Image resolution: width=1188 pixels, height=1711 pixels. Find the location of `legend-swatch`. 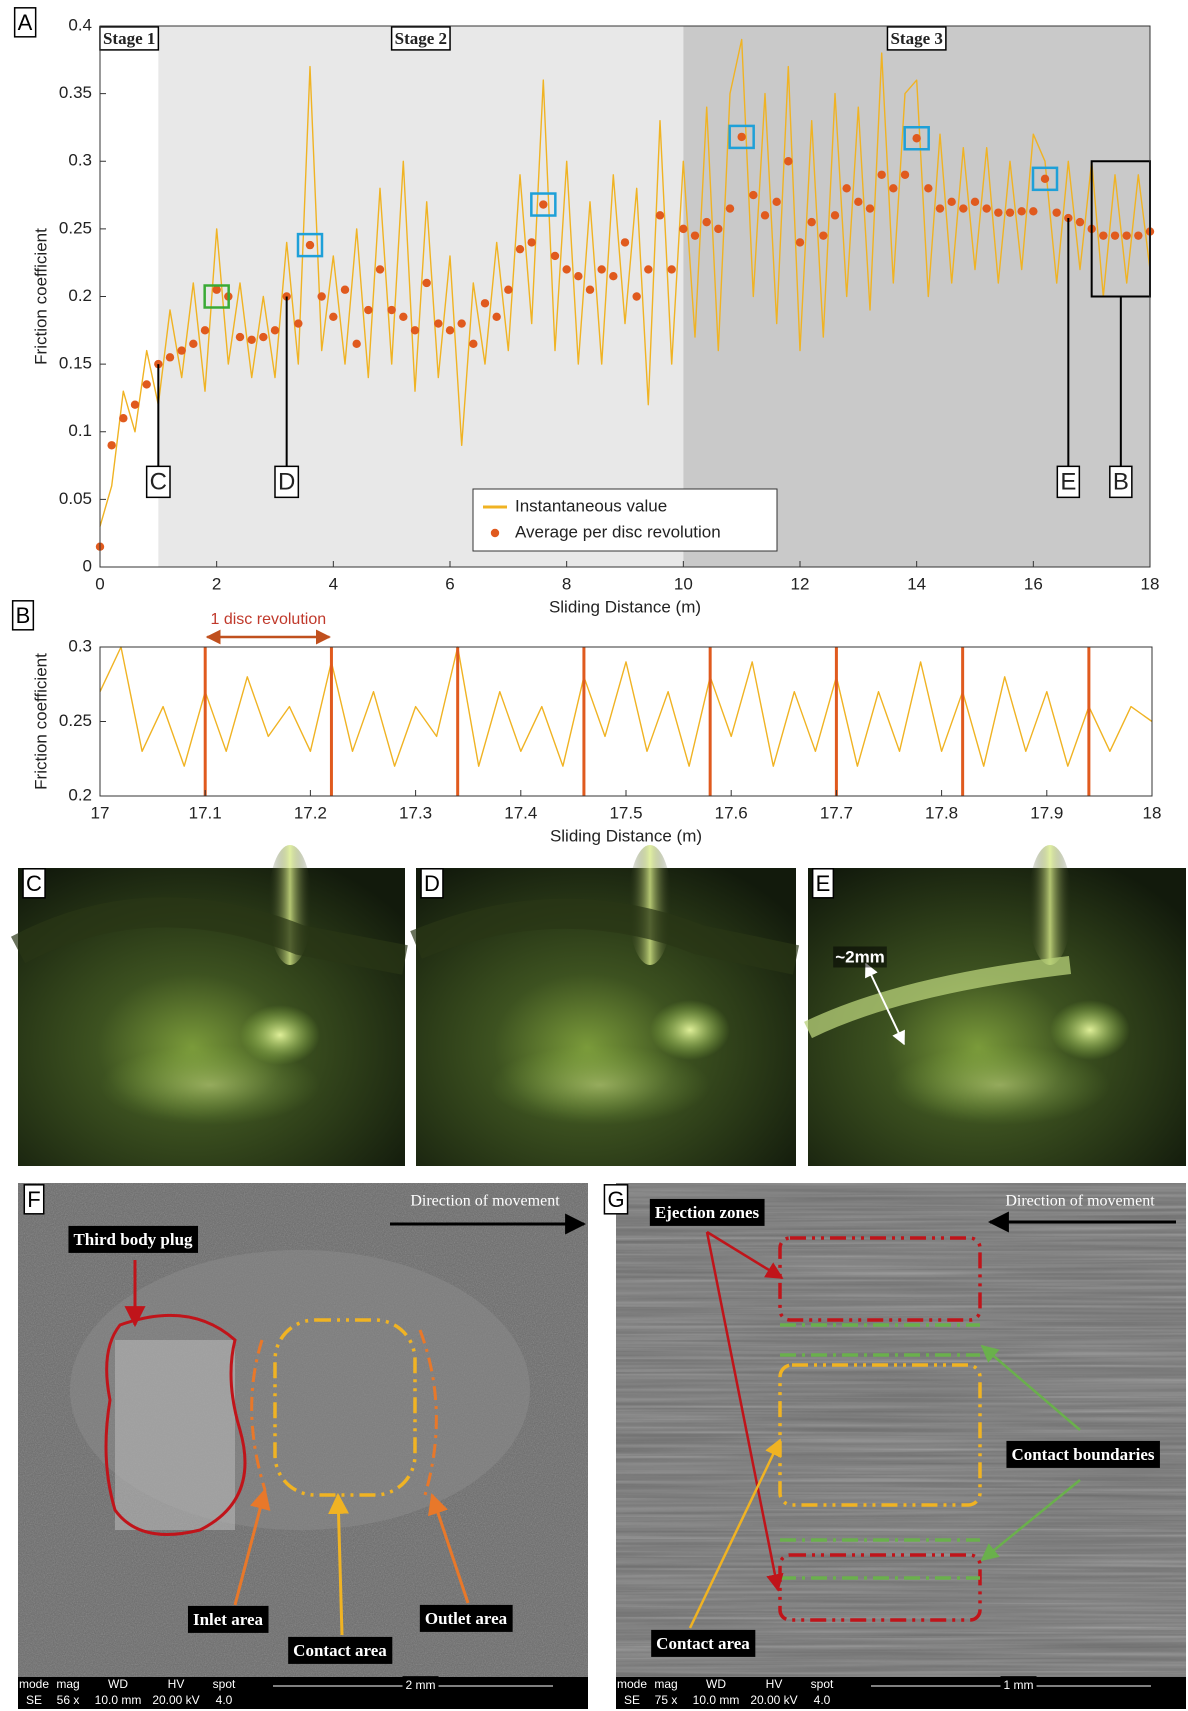

legend-swatch is located at coordinates (495, 533).